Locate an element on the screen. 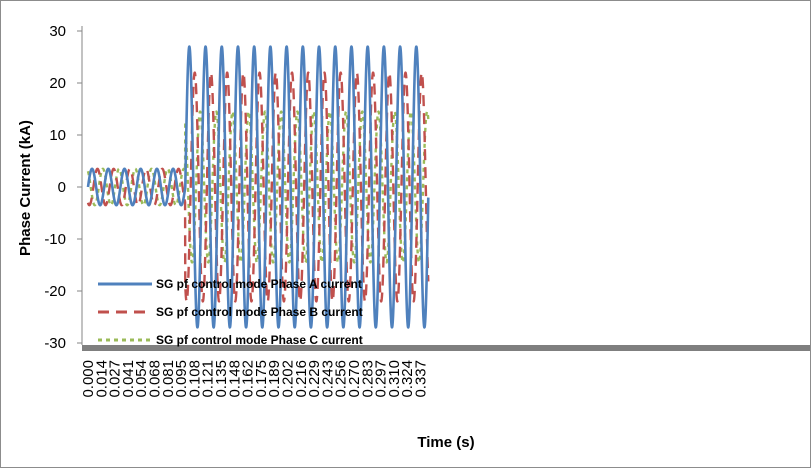 The width and height of the screenshot is (811, 473). y-tick-labels: -30 -20 -10 0 10 20 30 is located at coordinates (55, 187).